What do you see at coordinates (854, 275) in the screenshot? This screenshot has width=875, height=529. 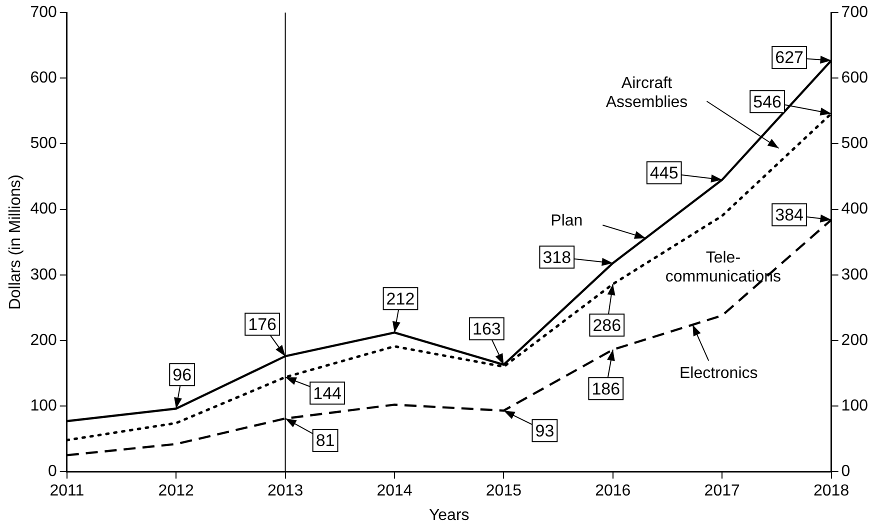 I see `y2-tick-label: 300` at bounding box center [854, 275].